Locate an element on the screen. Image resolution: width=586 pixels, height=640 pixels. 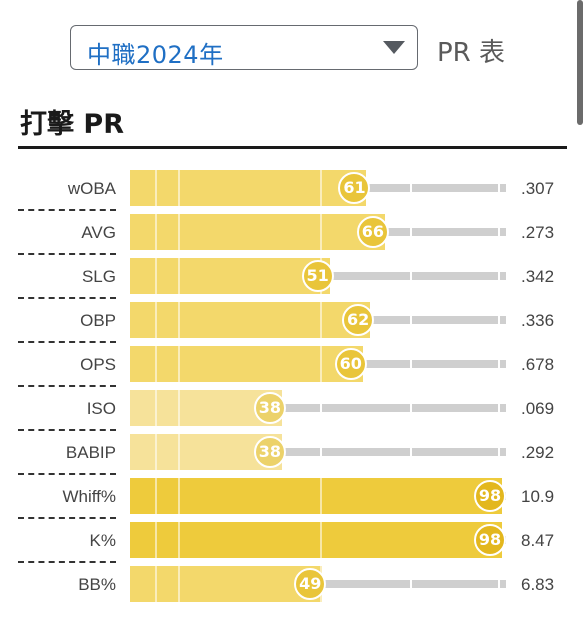
pr-badge: 51 is located at coordinates (317, 276).